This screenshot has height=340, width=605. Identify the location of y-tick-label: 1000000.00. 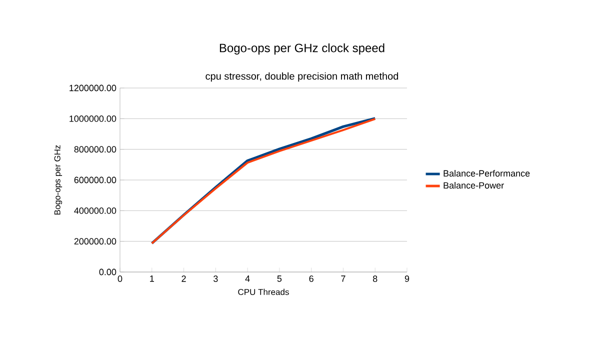
(93, 118).